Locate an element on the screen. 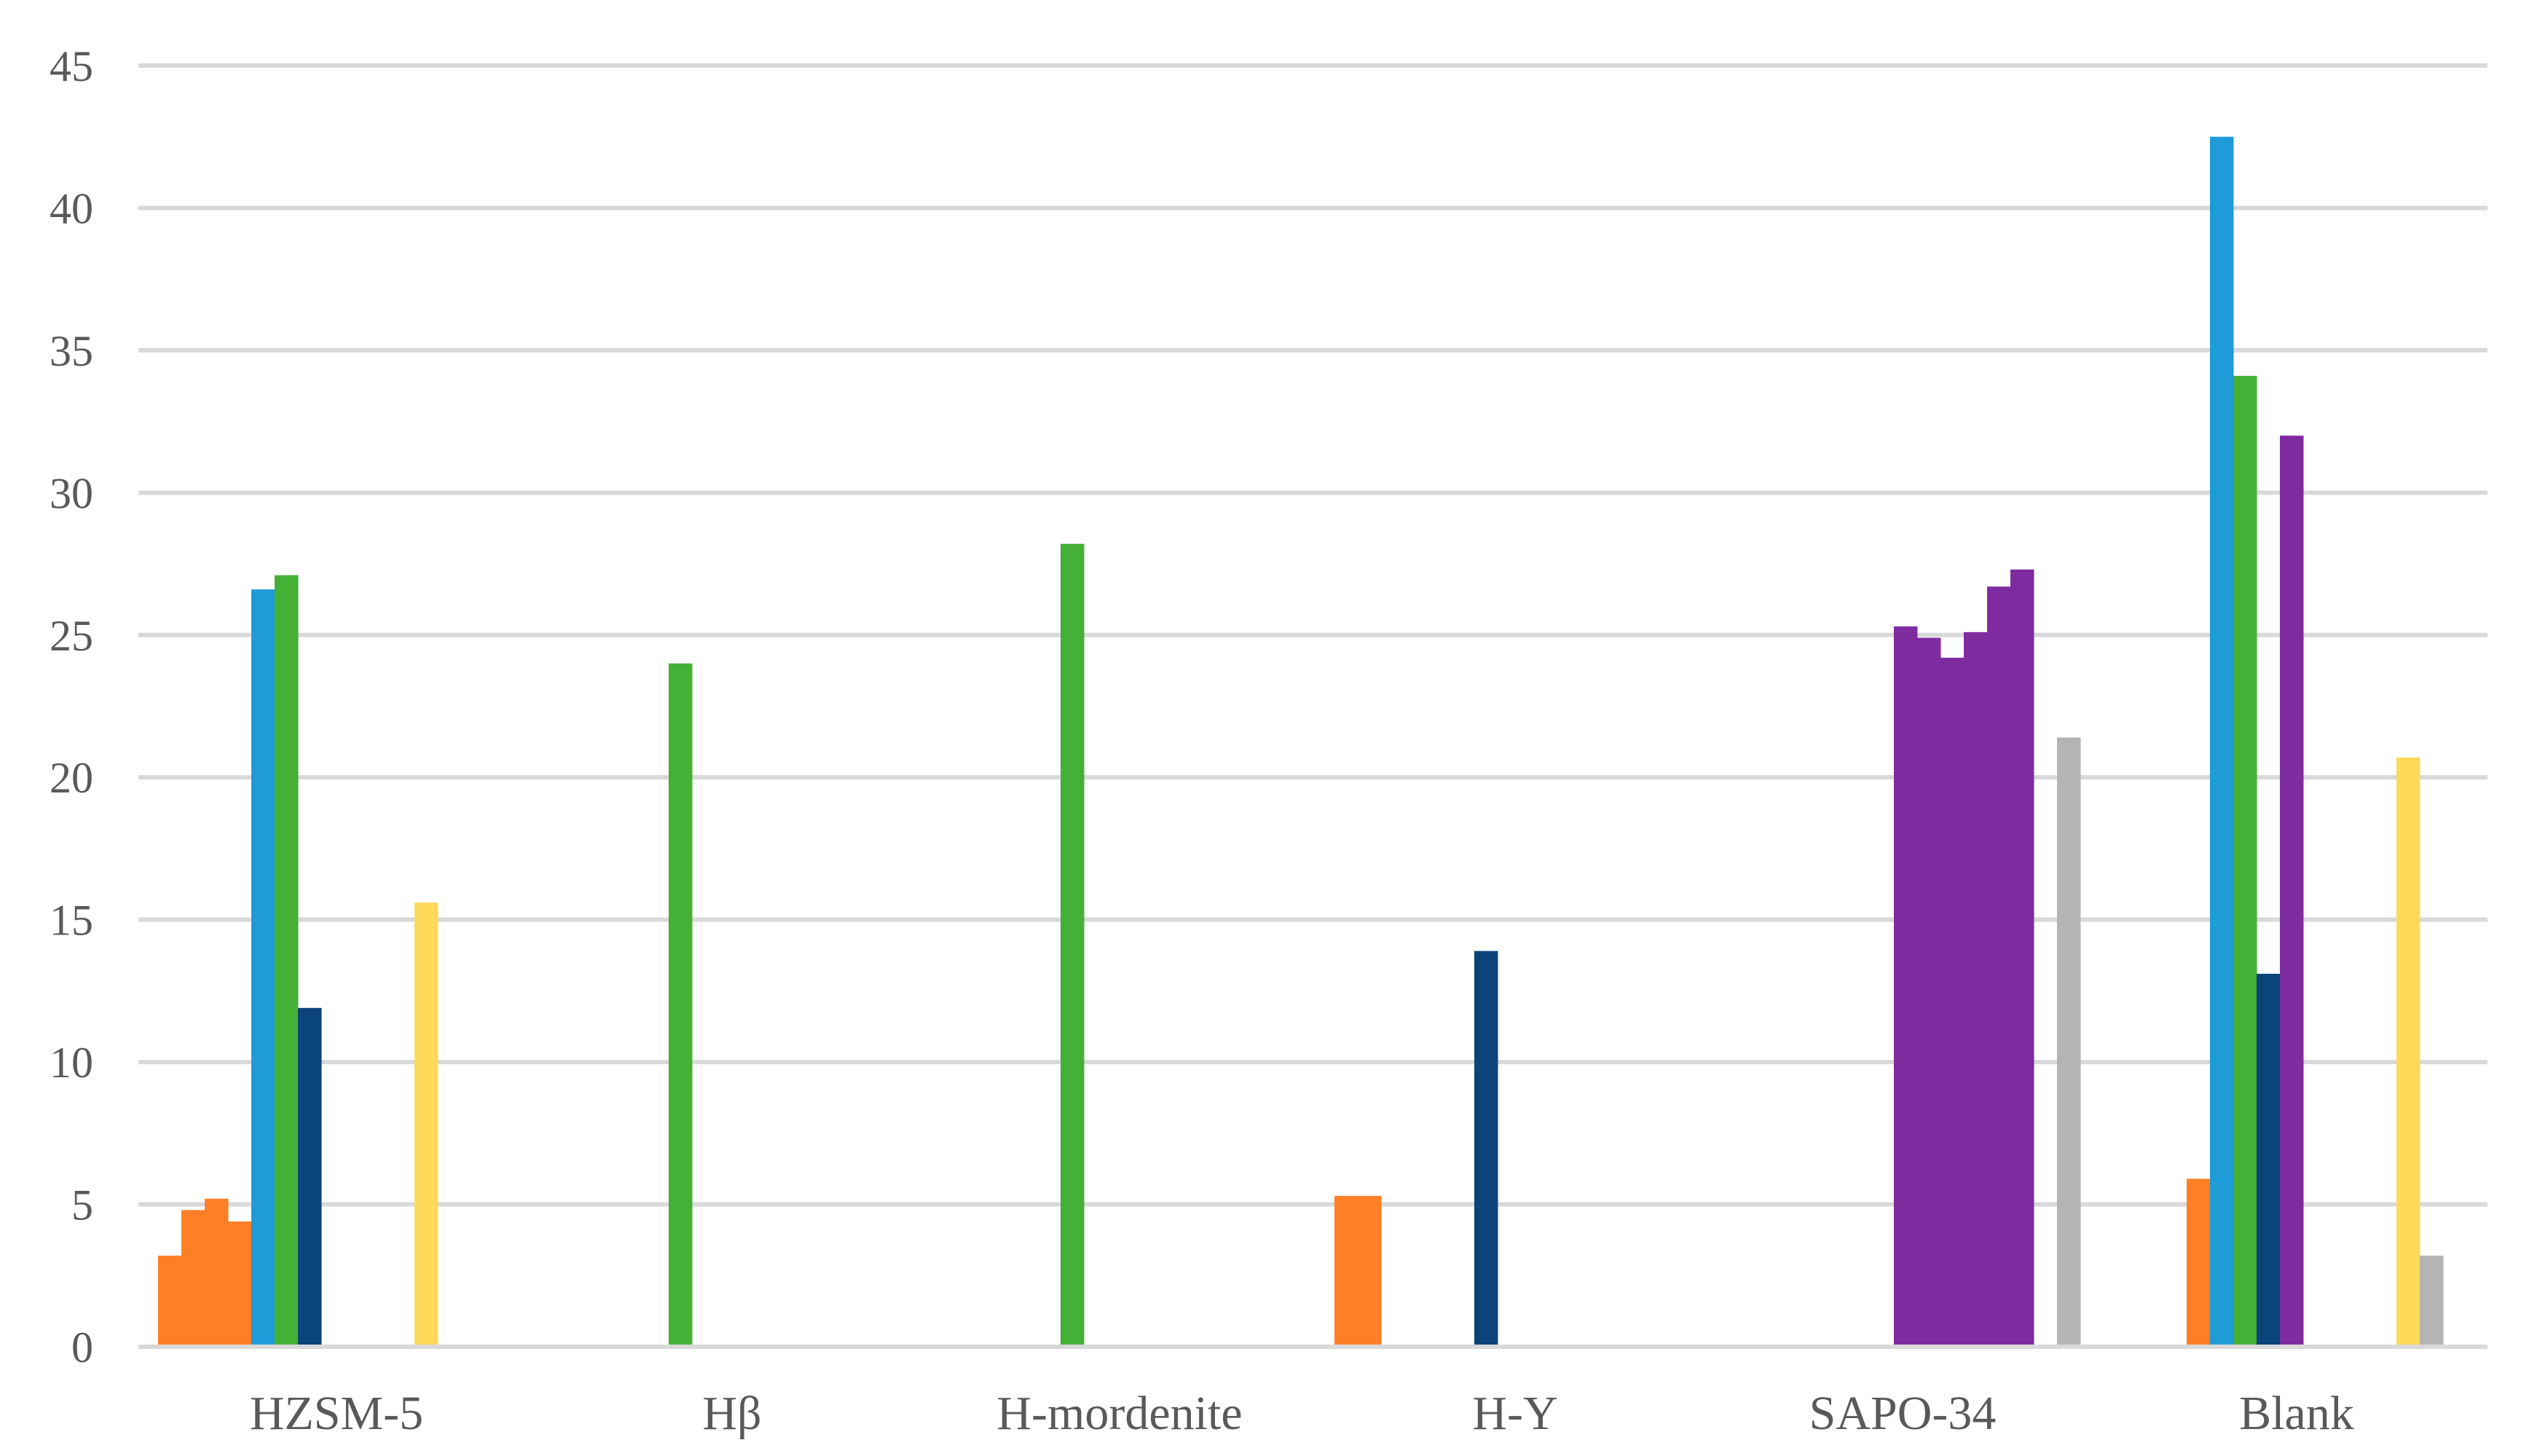 The height and width of the screenshot is (1456, 2521). y-tick-label: 0 is located at coordinates (82, 1347).